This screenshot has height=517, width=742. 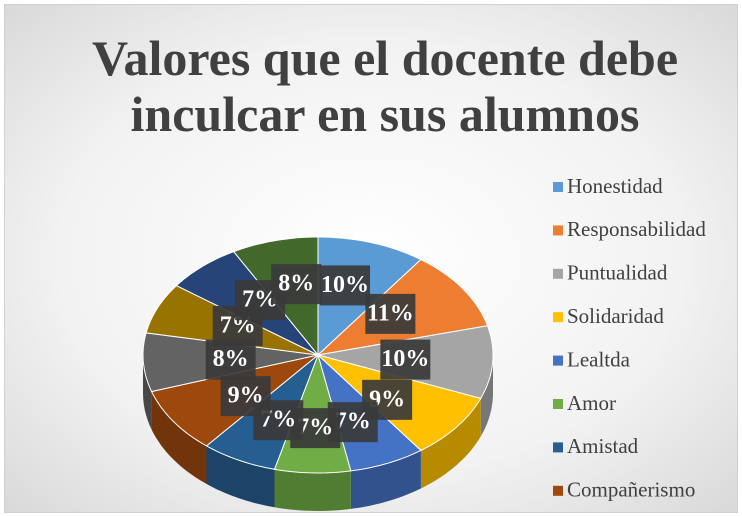 What do you see at coordinates (591, 403) in the screenshot?
I see `legend-label: Amor` at bounding box center [591, 403].